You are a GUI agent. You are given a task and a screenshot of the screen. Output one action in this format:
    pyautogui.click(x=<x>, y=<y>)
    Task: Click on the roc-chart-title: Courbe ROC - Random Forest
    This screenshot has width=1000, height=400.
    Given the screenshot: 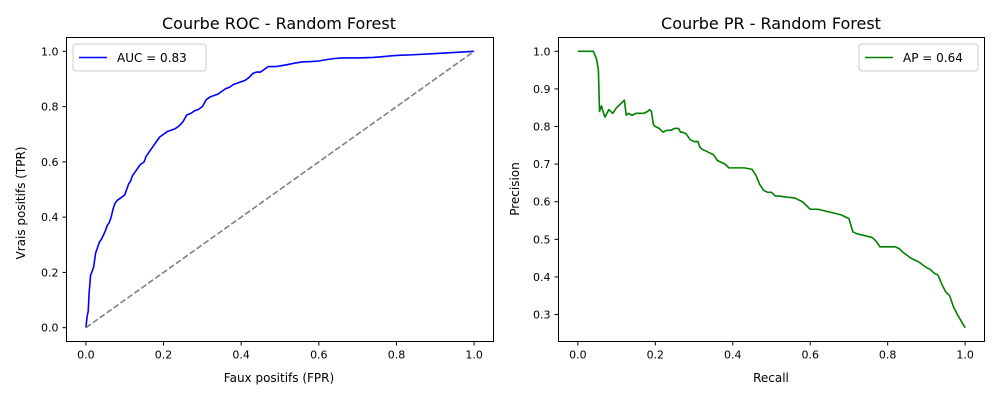 What is the action you would take?
    pyautogui.click(x=279, y=23)
    